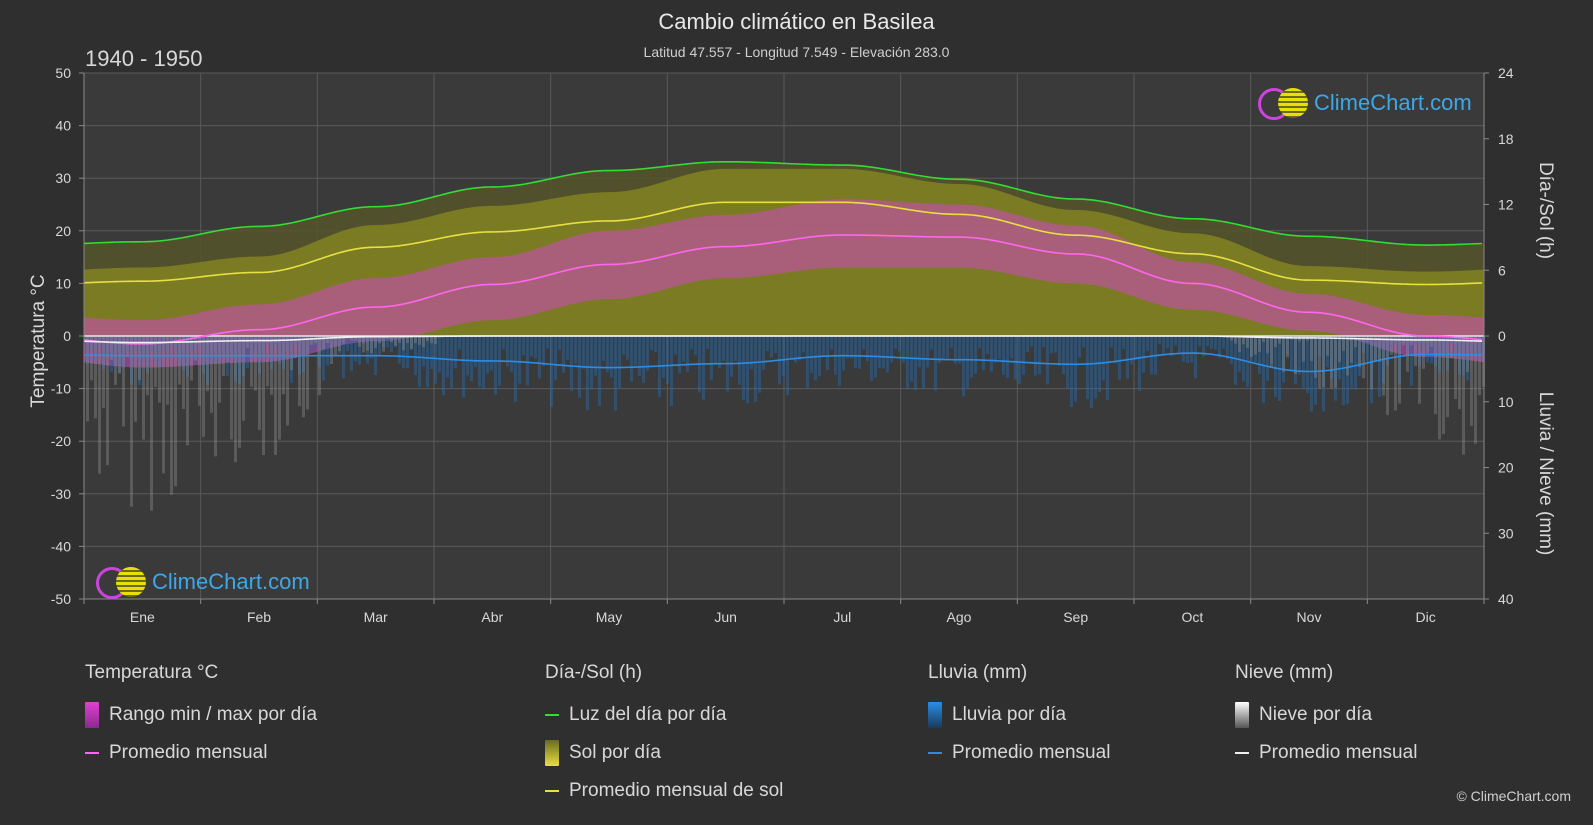 The width and height of the screenshot is (1593, 825). What do you see at coordinates (1284, 672) in the screenshot?
I see `legend-head-snow: Nieve (mm)` at bounding box center [1284, 672].